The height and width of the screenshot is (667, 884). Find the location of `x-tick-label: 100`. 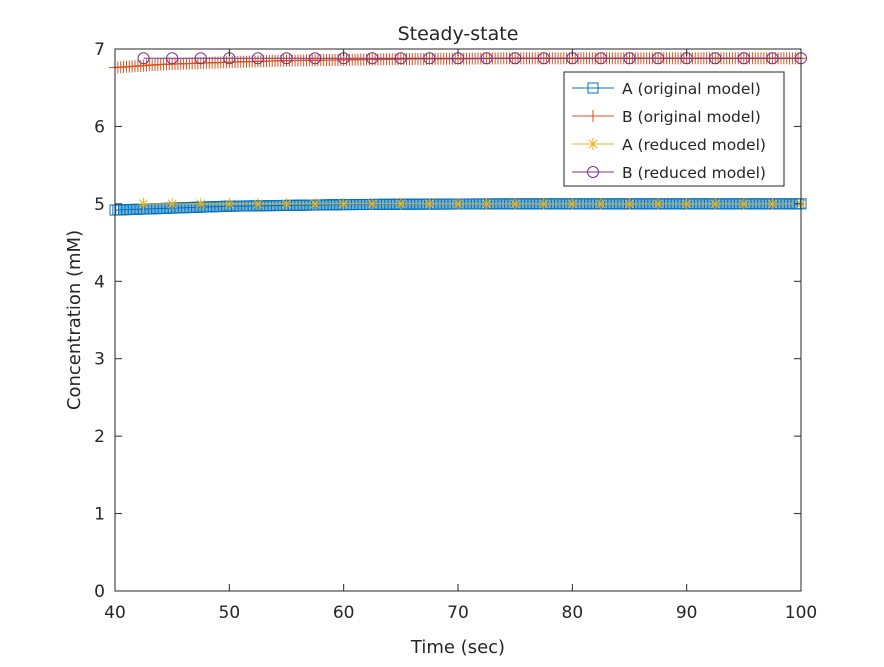

x-tick-label: 100 is located at coordinates (801, 613).